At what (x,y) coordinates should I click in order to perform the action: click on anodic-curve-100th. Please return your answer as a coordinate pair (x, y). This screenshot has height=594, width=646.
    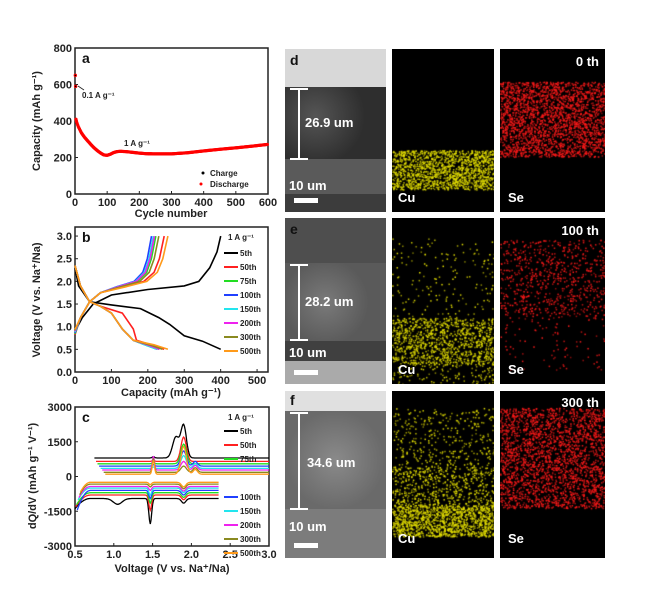
    Looking at the image, I should click on (184, 458).